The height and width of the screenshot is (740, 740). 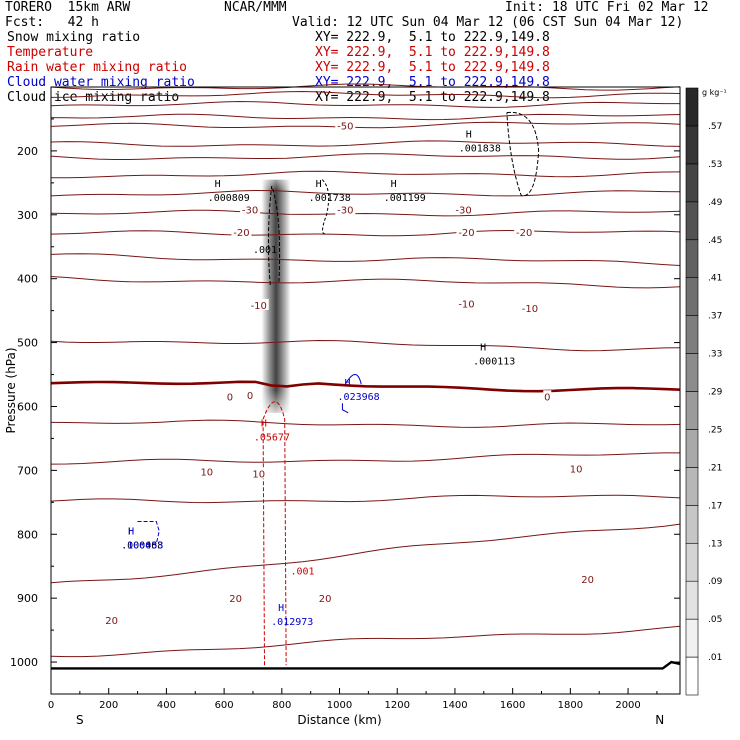 What do you see at coordinates (274, 533) in the screenshot?
I see `rain-contour` at bounding box center [274, 533].